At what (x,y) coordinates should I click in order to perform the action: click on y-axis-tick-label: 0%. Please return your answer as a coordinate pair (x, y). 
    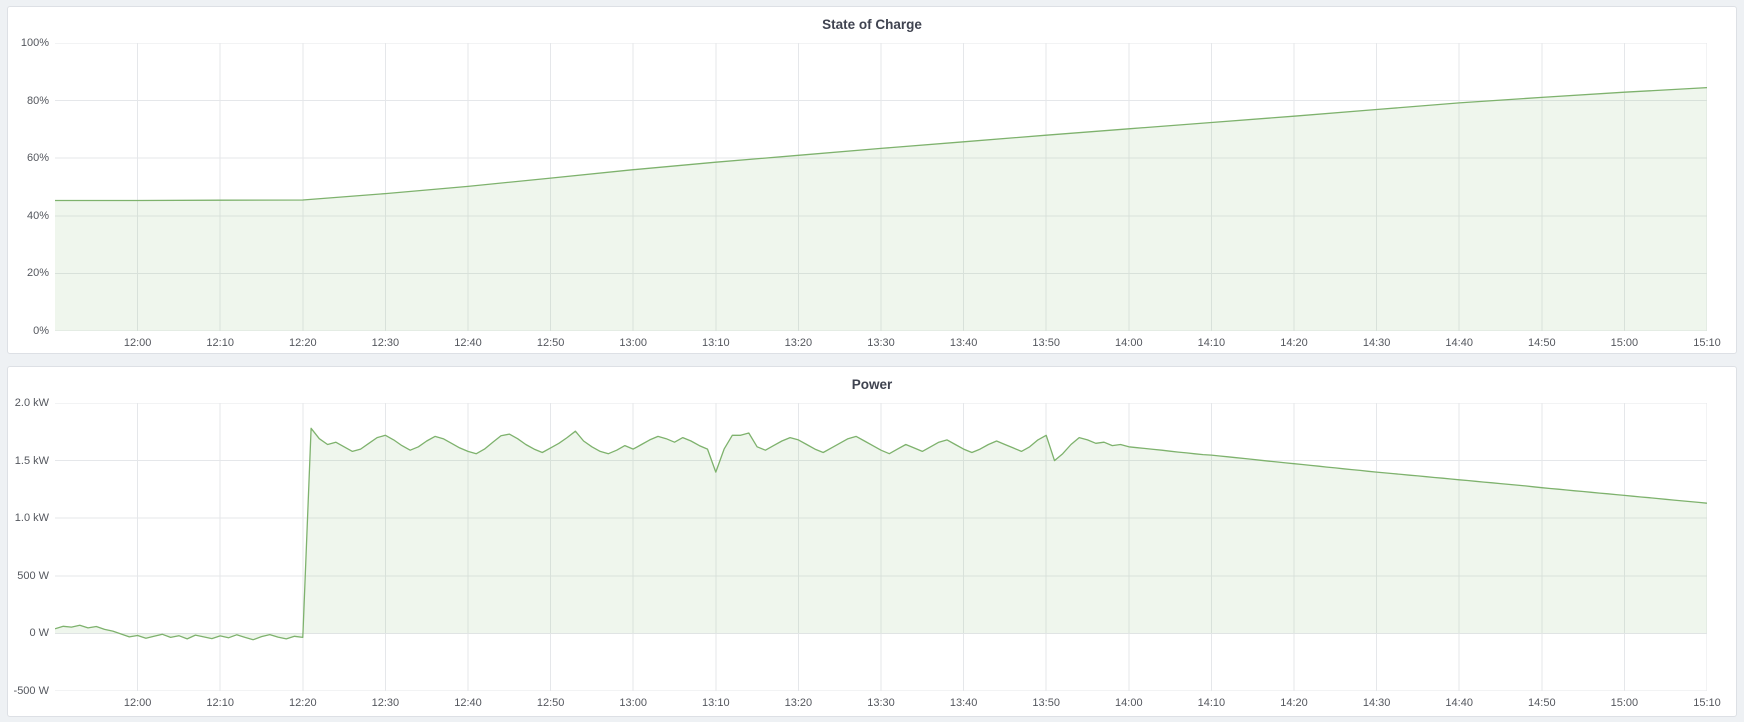
    Looking at the image, I should click on (41, 331).